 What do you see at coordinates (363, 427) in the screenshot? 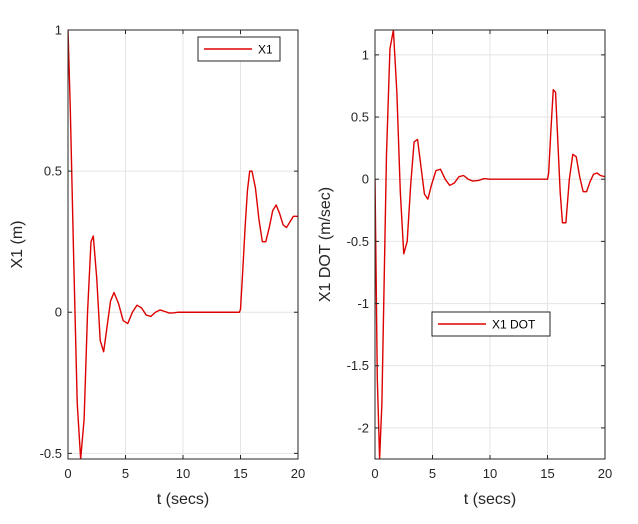
I see `y-tick-label: -2` at bounding box center [363, 427].